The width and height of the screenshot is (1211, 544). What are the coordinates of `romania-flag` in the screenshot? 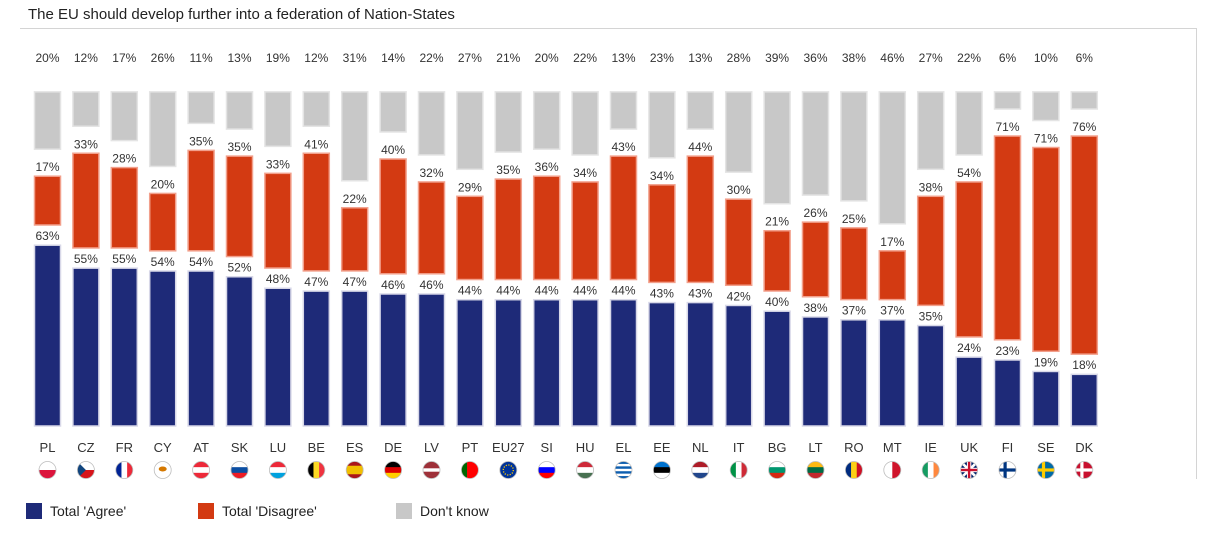 It's located at (854, 470).